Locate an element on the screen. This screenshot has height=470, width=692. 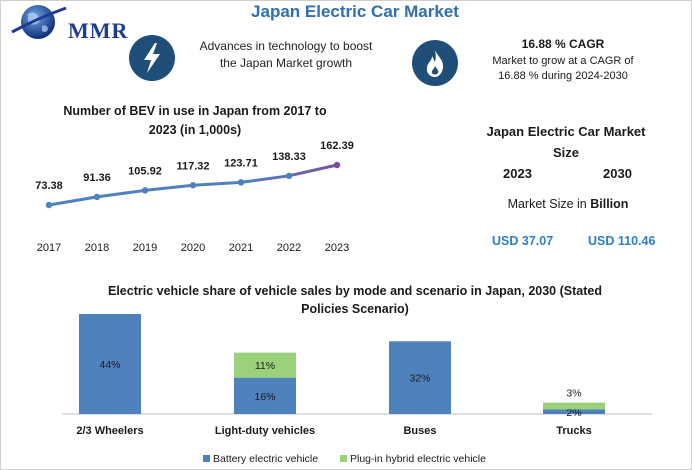
technology-line-2: the Japan Market growth is located at coordinates (286, 63).